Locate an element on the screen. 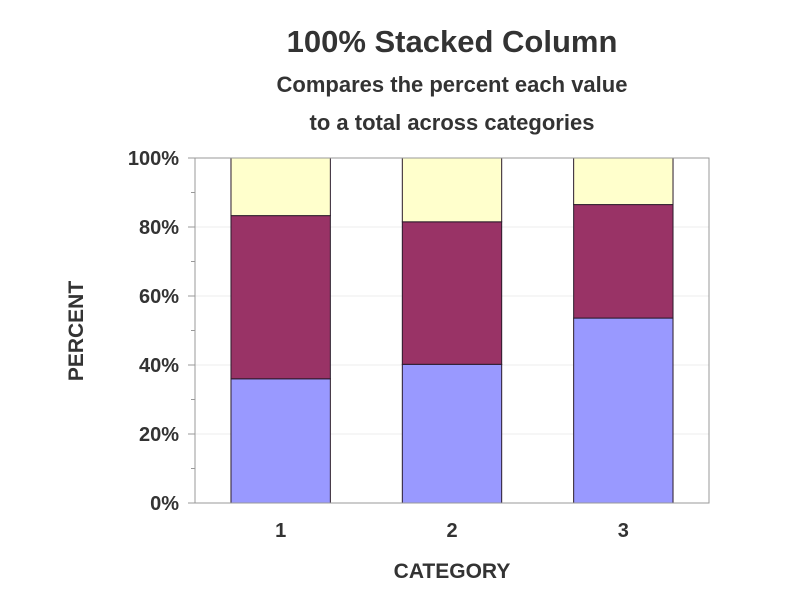  x-axis: 1 2 3 is located at coordinates (452, 531).